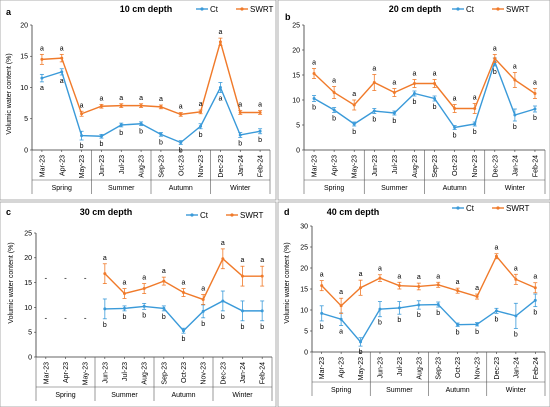  Describe the element at coordinates (518, 9) in the screenshot. I see `legend-label: SWRT` at that location.